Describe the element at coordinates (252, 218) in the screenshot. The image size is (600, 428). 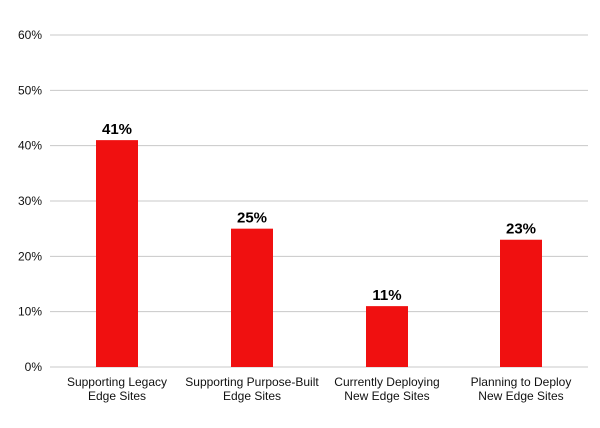
I see `data-label: 25%` at that location.